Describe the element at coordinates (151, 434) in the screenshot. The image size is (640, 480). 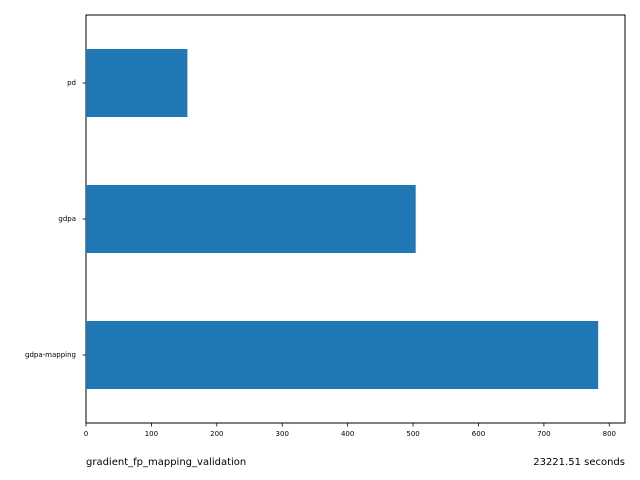
I see `x-tick-label: 100` at that location.